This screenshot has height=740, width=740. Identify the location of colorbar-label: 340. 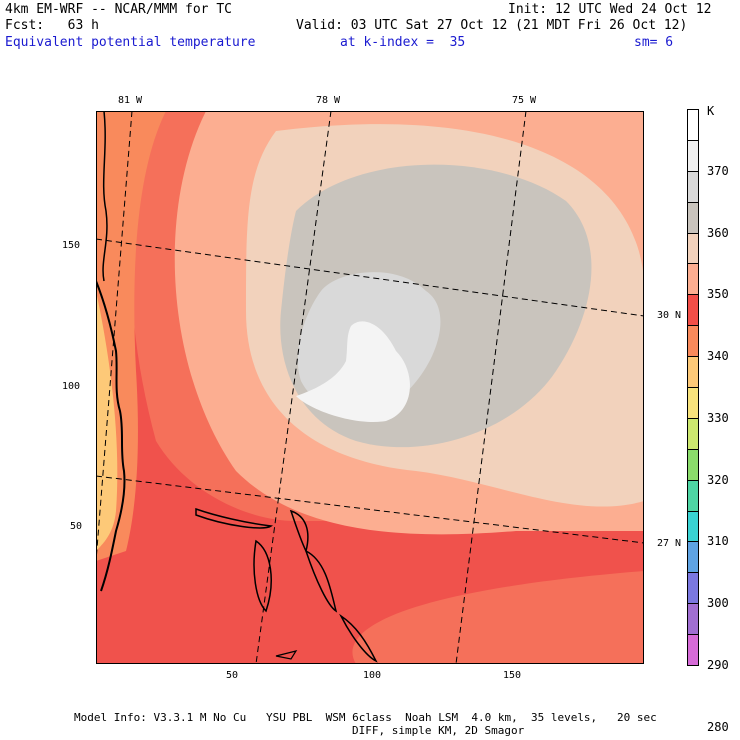
(718, 356).